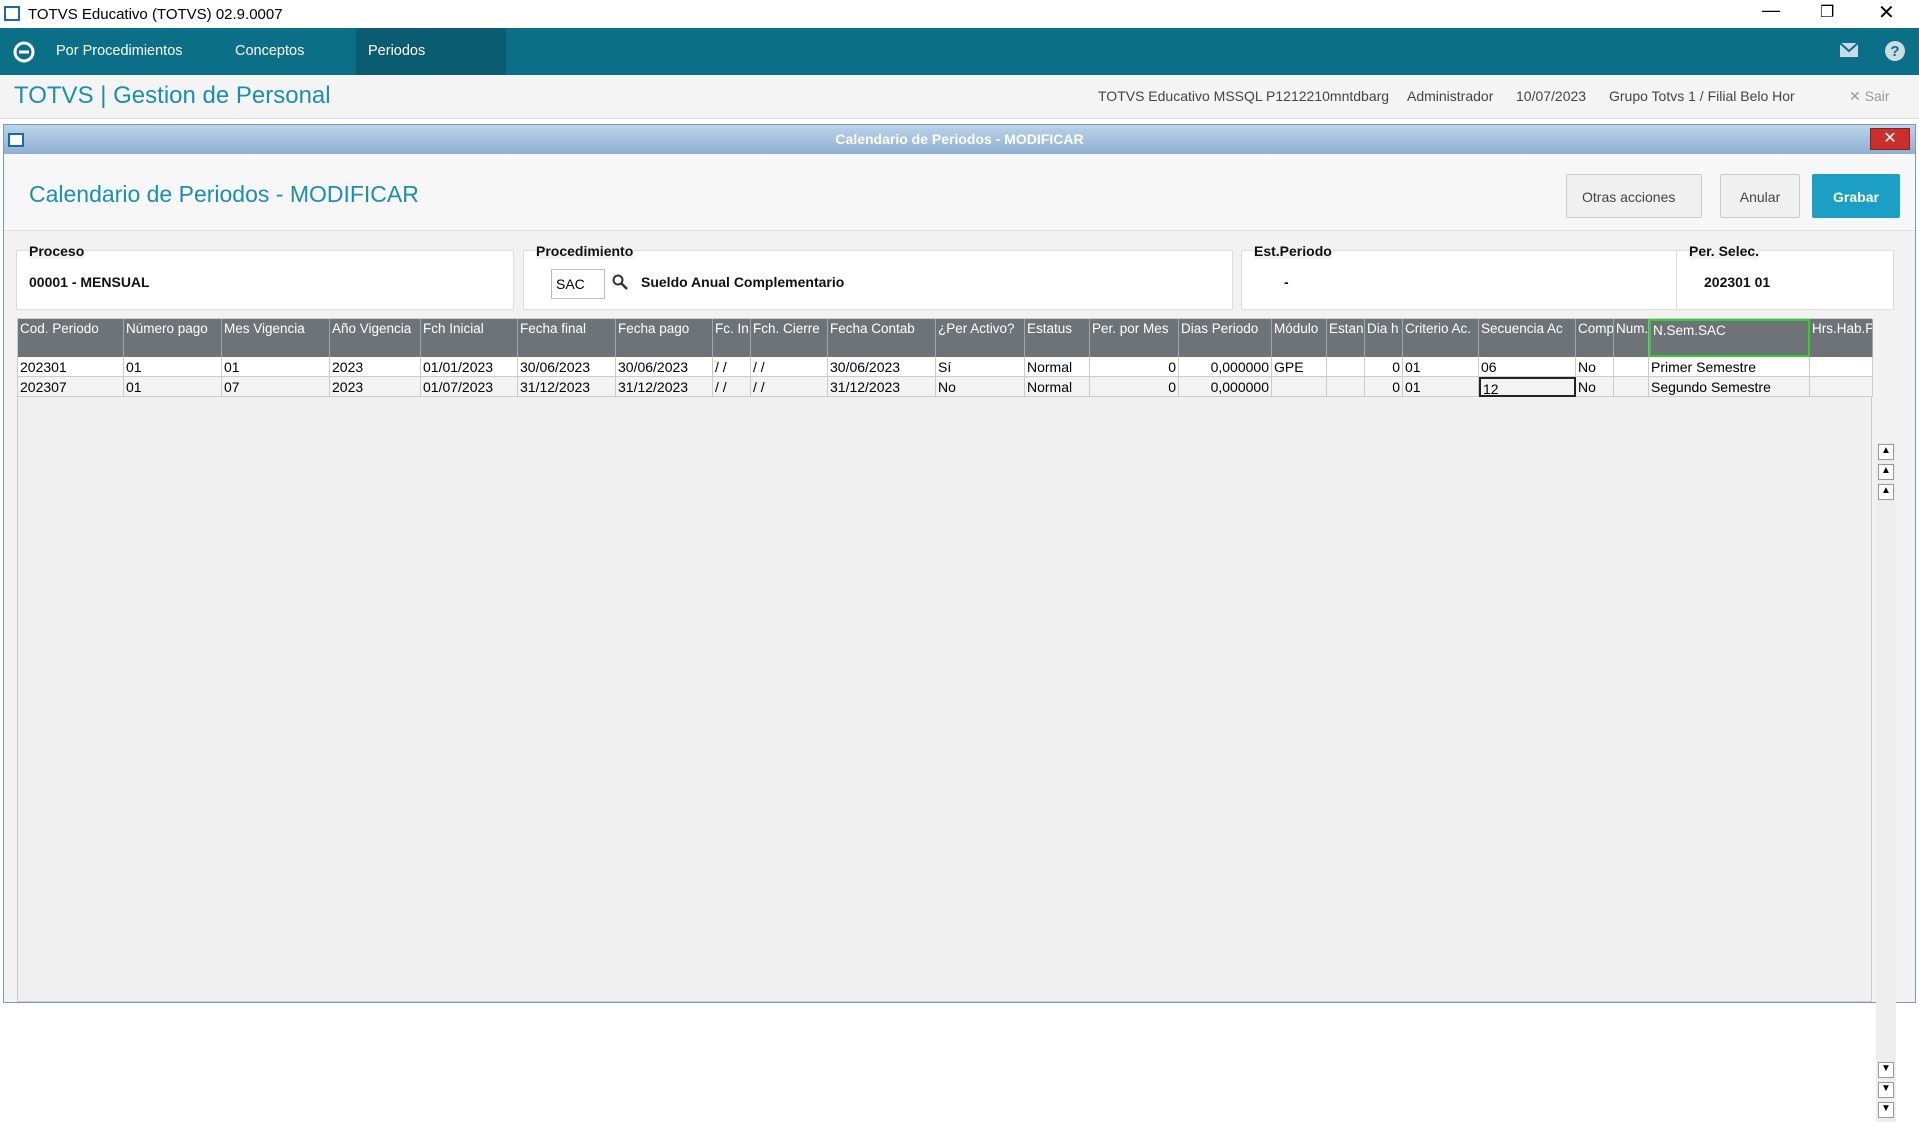 This screenshot has height=1122, width=1919. What do you see at coordinates (265, 276) in the screenshot?
I see `field: Proceso 00001 - MENSUAL` at bounding box center [265, 276].